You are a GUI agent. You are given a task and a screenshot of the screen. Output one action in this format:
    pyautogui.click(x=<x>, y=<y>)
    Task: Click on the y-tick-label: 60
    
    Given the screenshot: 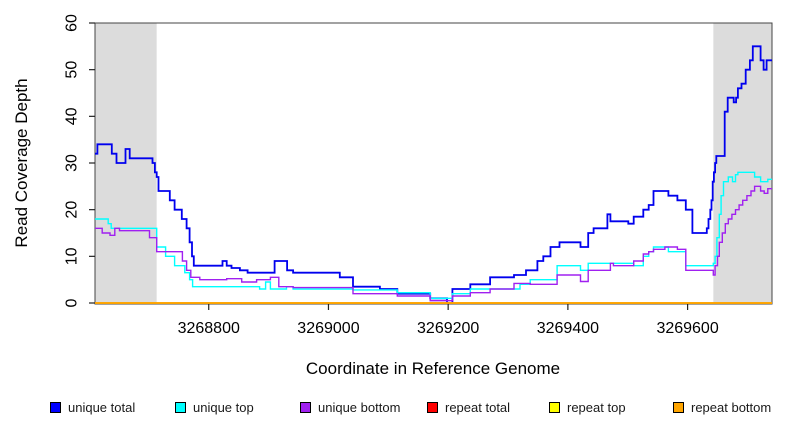 What is the action you would take?
    pyautogui.click(x=72, y=23)
    